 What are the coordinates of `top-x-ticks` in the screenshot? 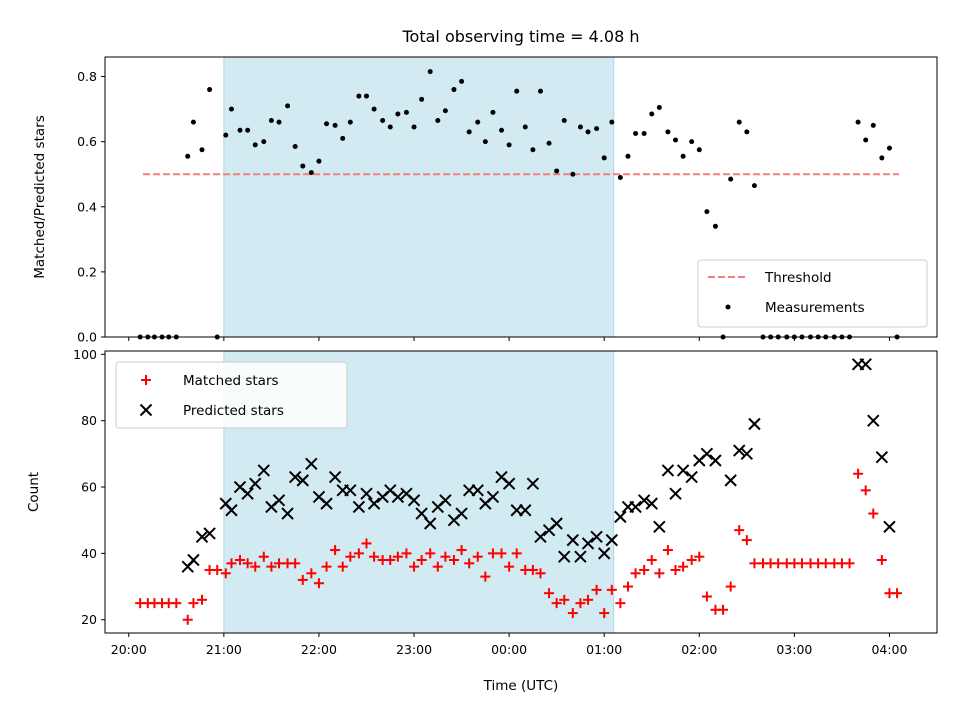 It's located at (509, 339).